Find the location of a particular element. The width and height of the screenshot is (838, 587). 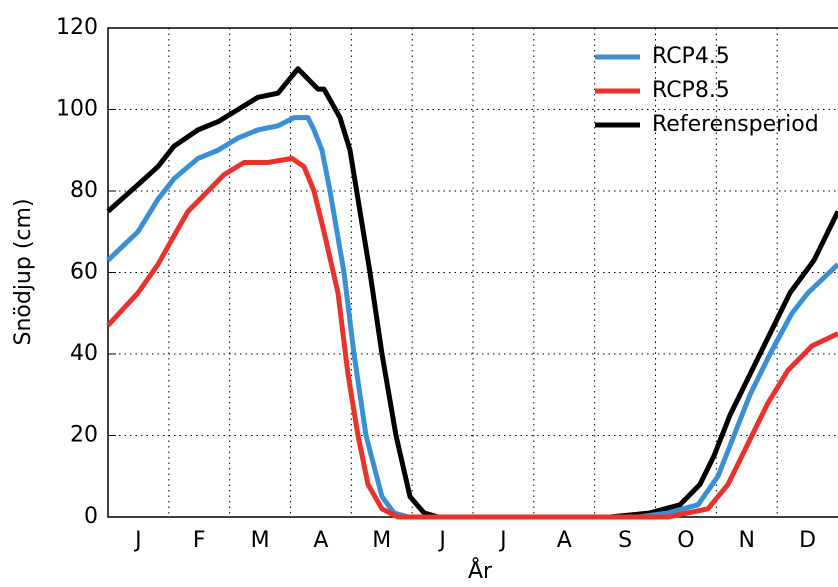

y-tick-label: 40 is located at coordinates (84, 353).